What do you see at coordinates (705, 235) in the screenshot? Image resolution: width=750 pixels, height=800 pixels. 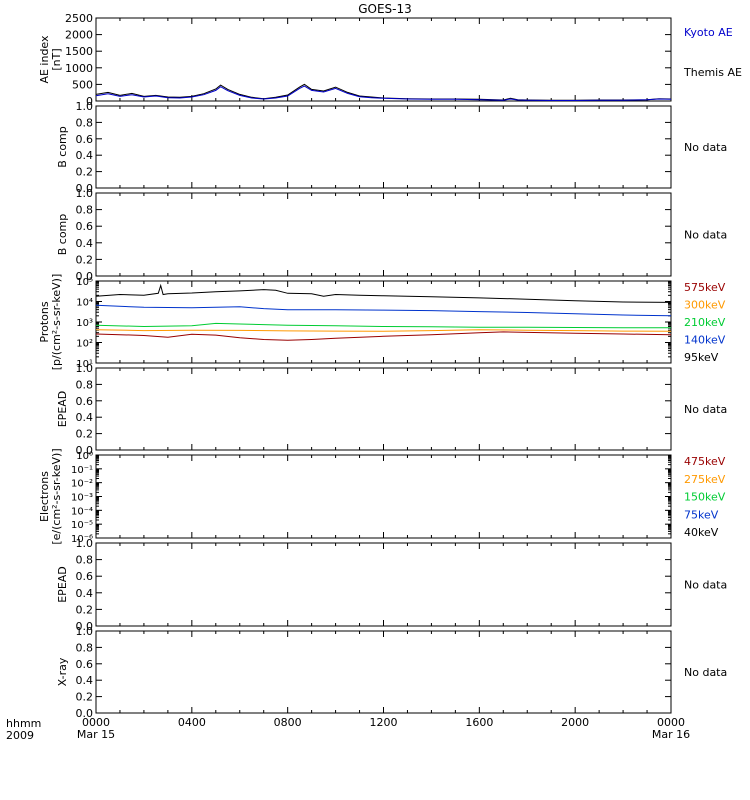 I see `bcomp2-right-label: No data` at bounding box center [705, 235].